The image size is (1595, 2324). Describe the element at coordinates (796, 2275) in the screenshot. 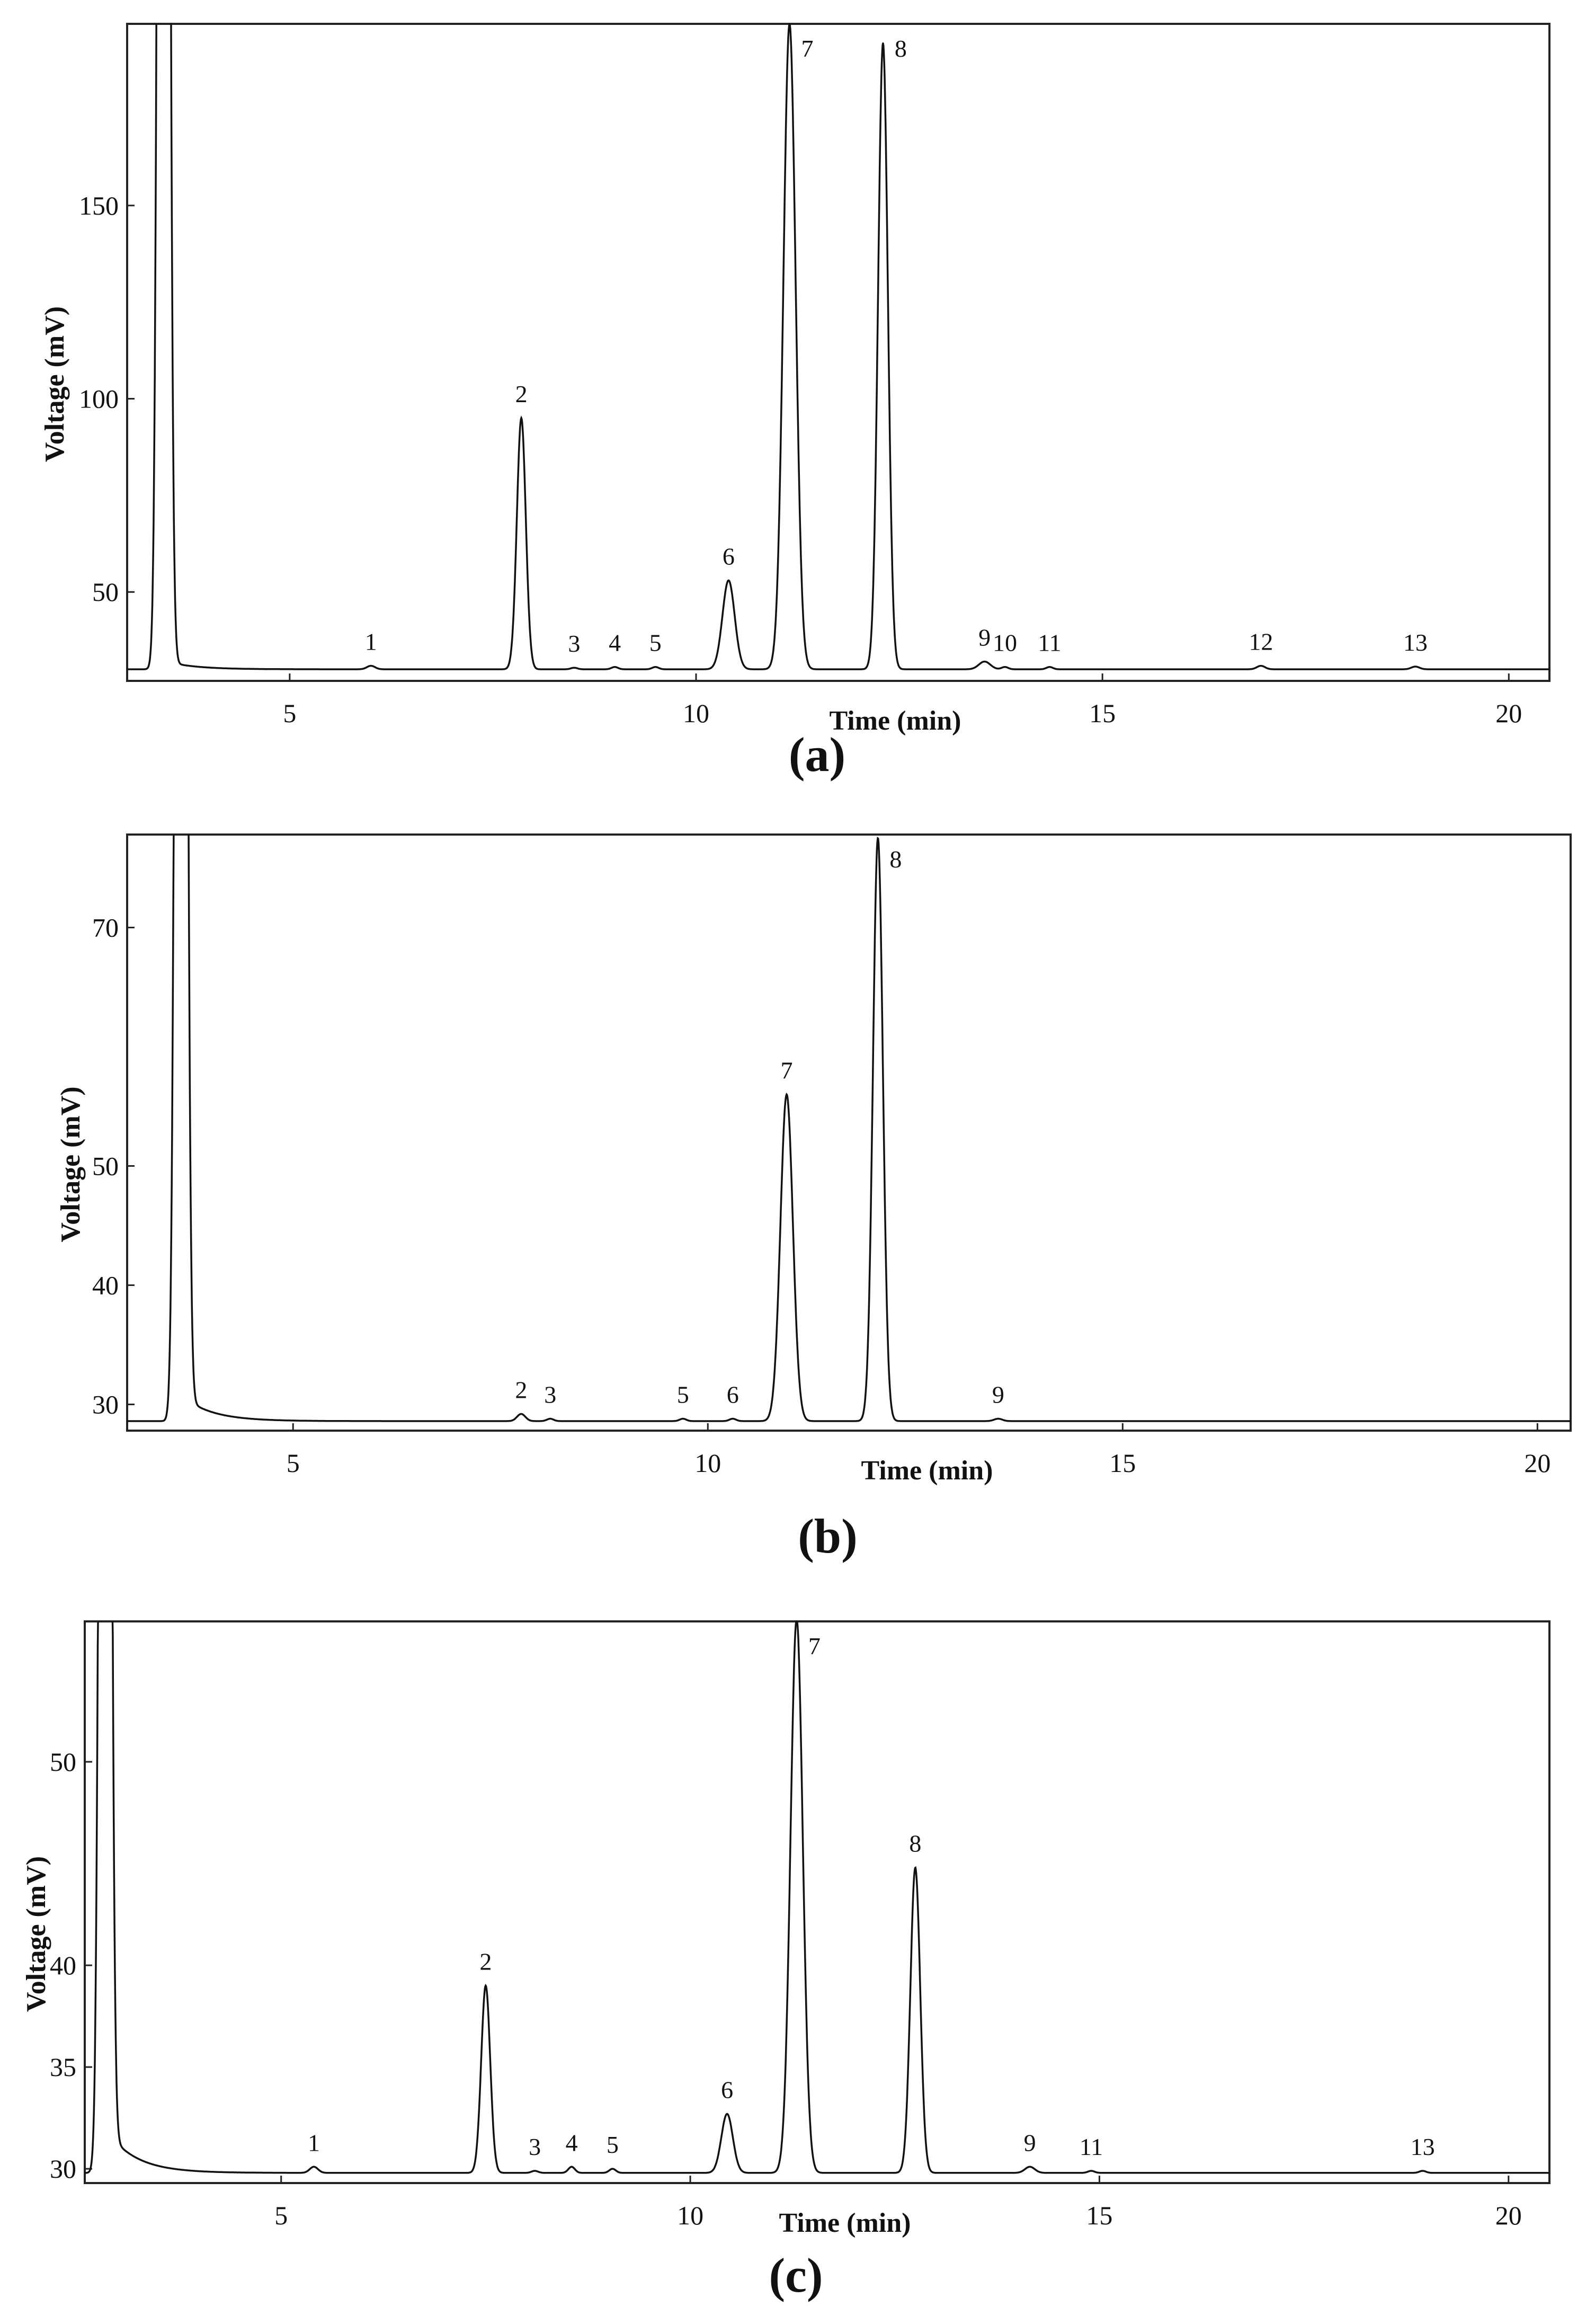

I see `panel-caption: (c)` at that location.